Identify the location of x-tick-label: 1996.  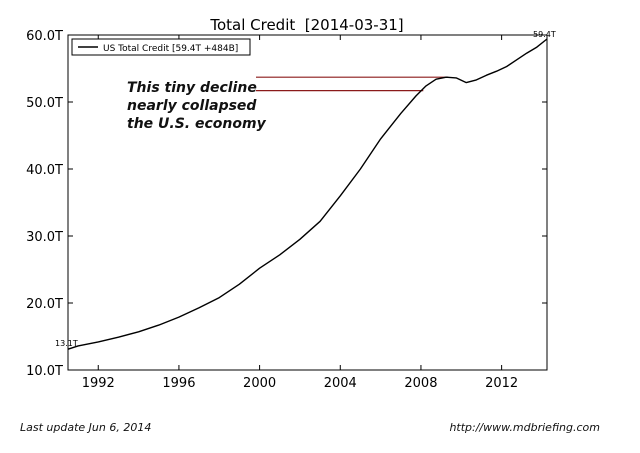
(178, 383).